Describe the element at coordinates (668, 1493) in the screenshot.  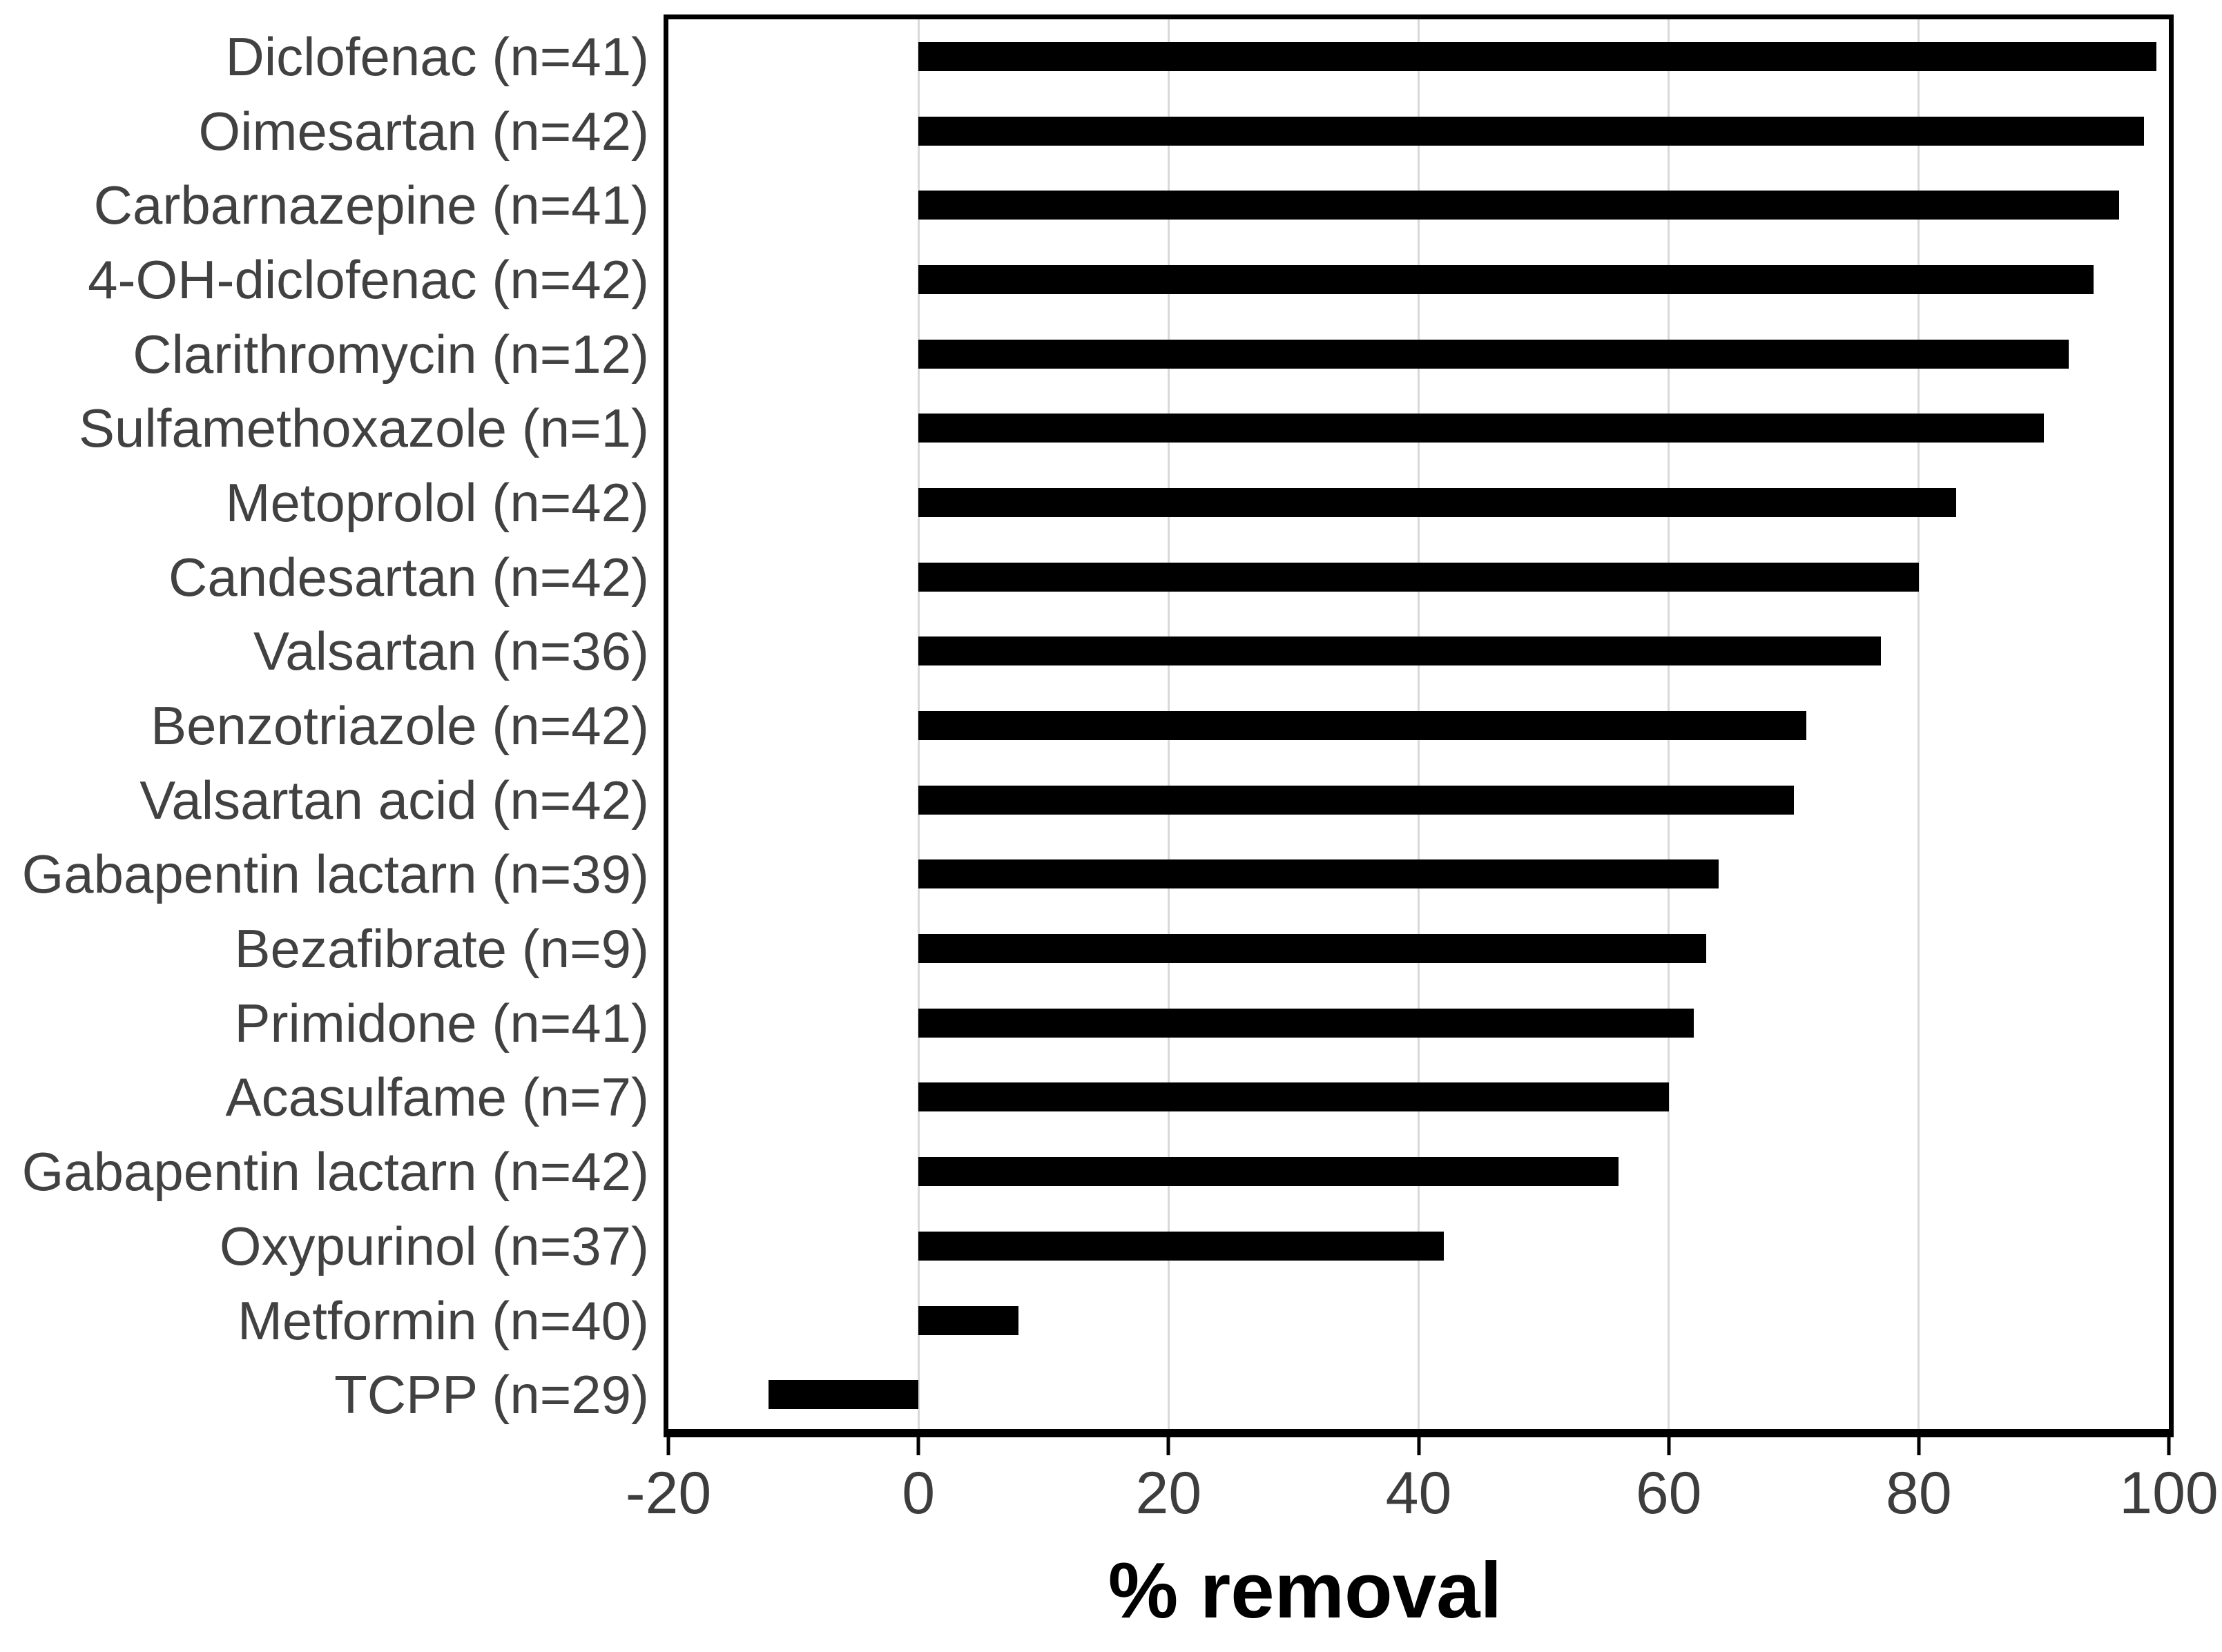
I see `x-tick-label: -20` at that location.